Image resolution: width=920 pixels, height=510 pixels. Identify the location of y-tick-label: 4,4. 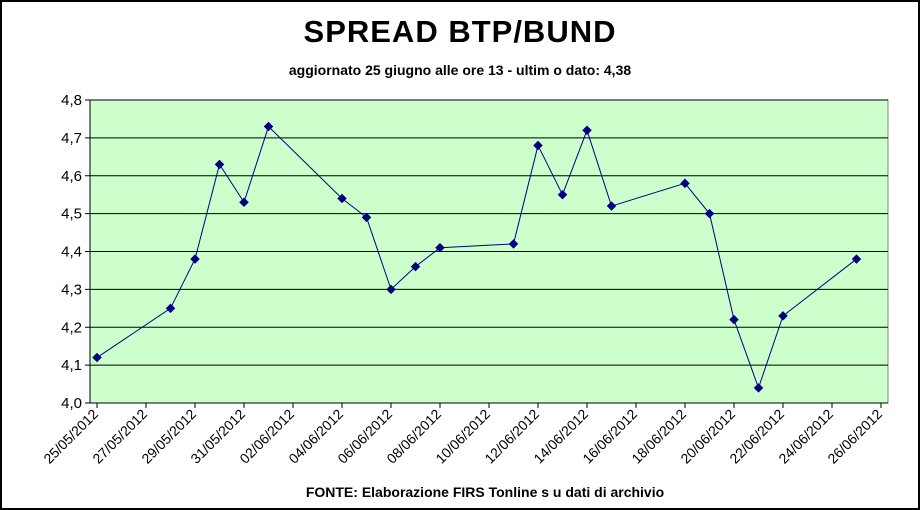
(71, 252).